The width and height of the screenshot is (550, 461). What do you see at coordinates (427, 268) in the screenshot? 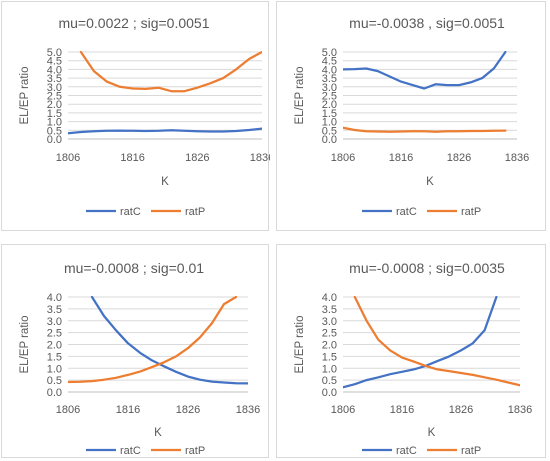
I see `chart-title: mu=-0.0008 ; sig=0.0035` at bounding box center [427, 268].